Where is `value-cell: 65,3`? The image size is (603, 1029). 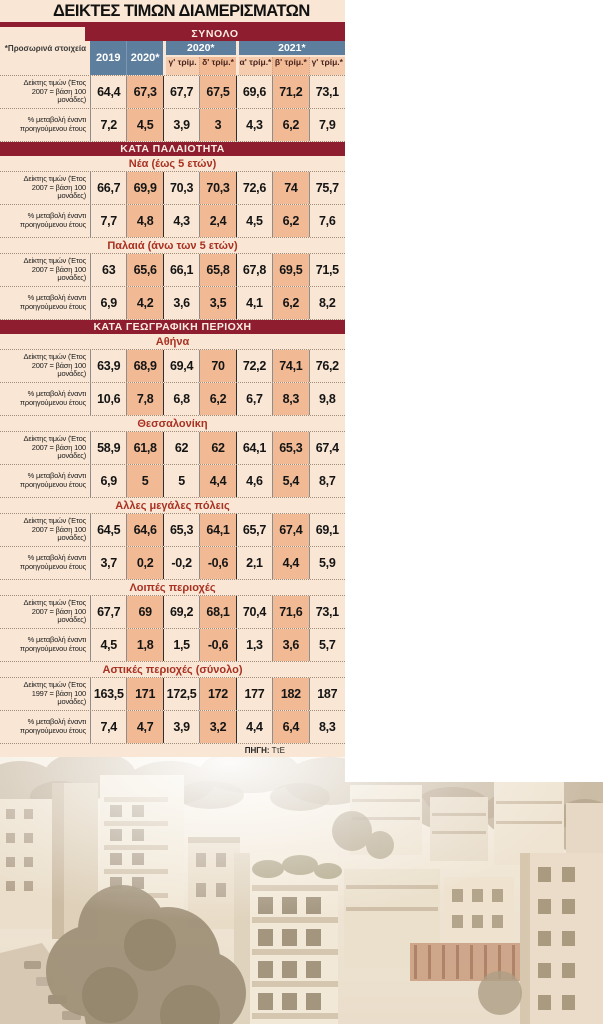 value-cell: 65,3 is located at coordinates (180, 530).